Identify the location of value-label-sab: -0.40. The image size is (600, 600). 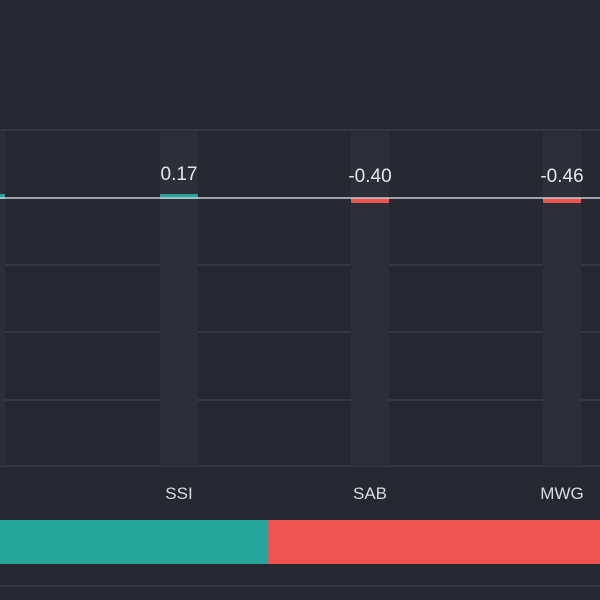
(369, 176).